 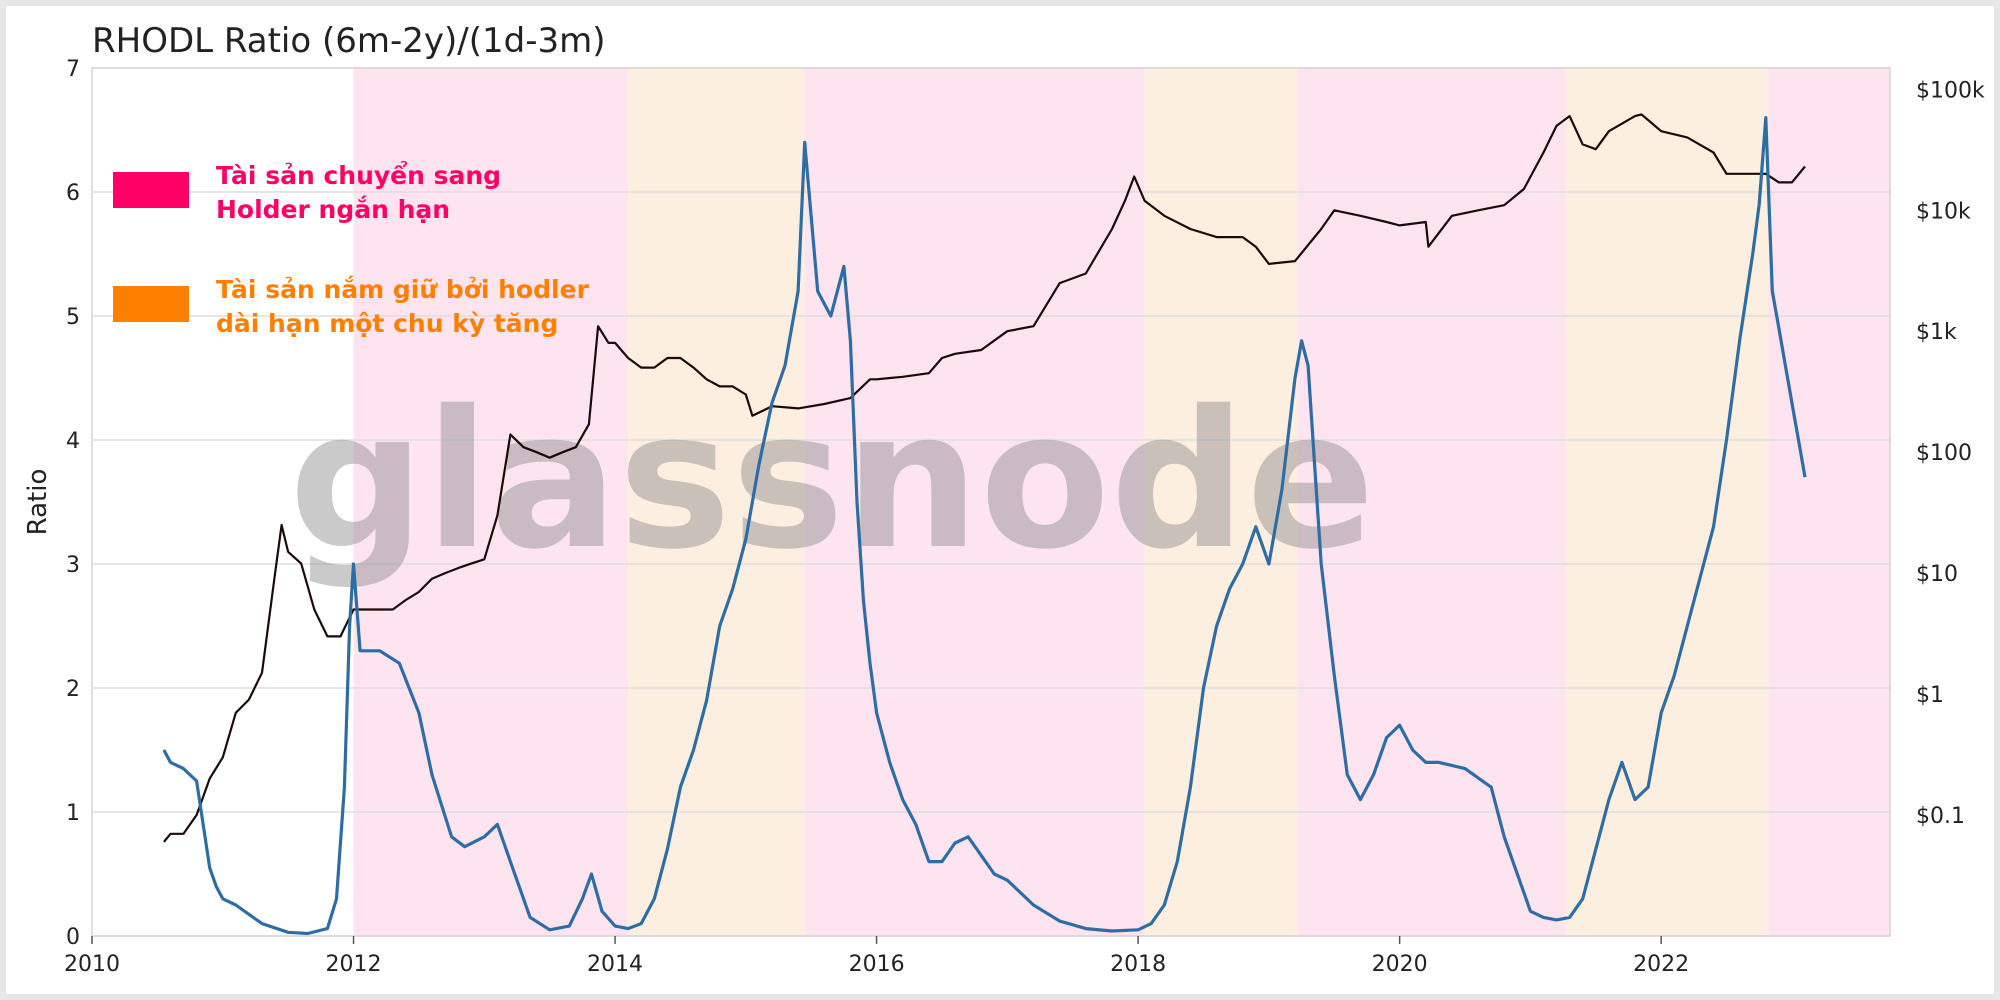 I want to click on y-axis-label: Ratio, so click(x=38, y=502).